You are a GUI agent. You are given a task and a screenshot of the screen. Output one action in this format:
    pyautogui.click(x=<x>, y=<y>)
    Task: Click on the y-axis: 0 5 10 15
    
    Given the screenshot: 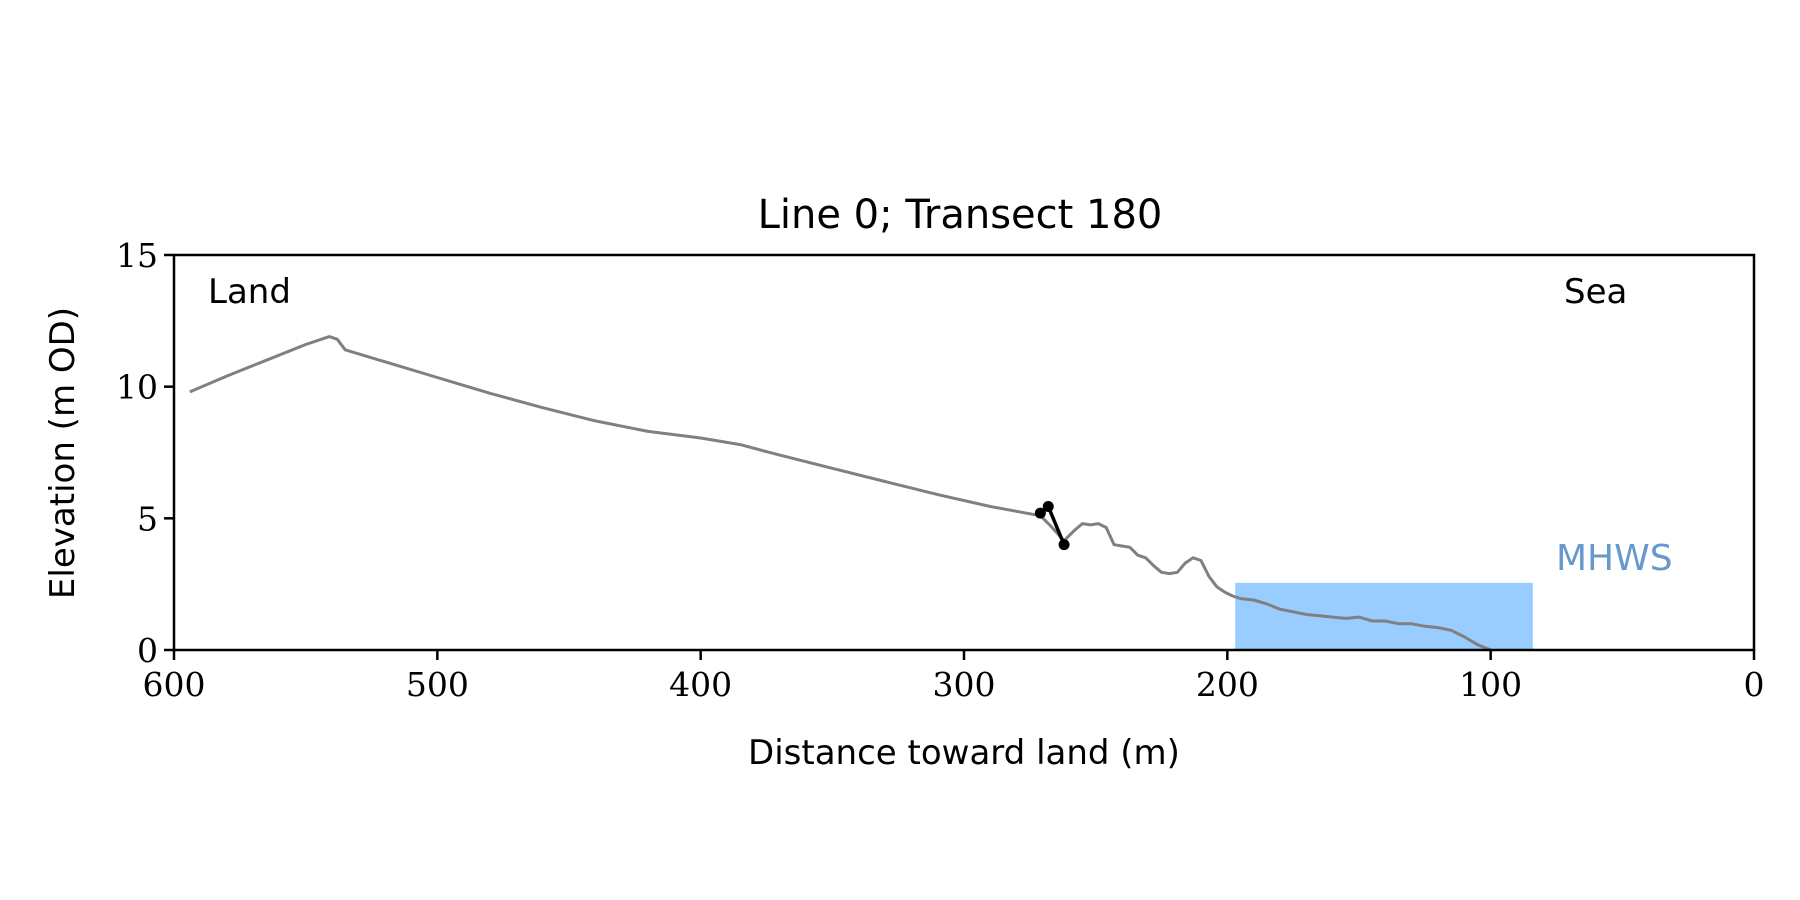 What is the action you would take?
    pyautogui.click(x=145, y=453)
    